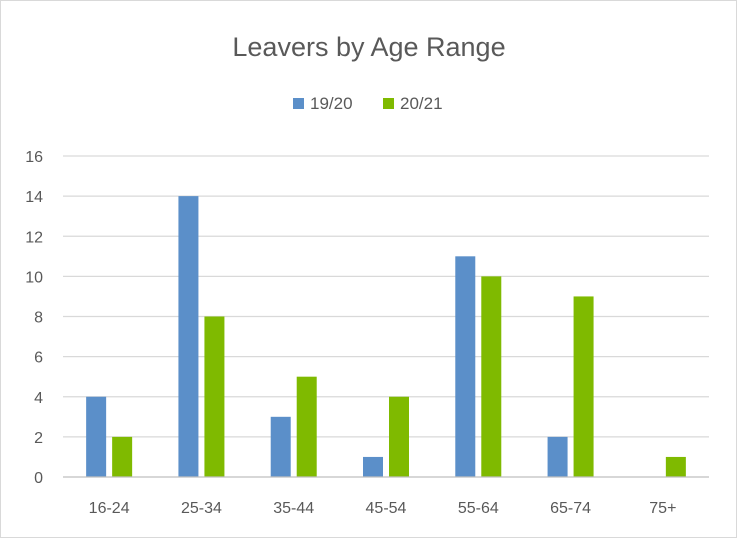 Image resolution: width=737 pixels, height=539 pixels. What do you see at coordinates (109, 508) in the screenshot?
I see `x-tick-label: 16-24` at bounding box center [109, 508].